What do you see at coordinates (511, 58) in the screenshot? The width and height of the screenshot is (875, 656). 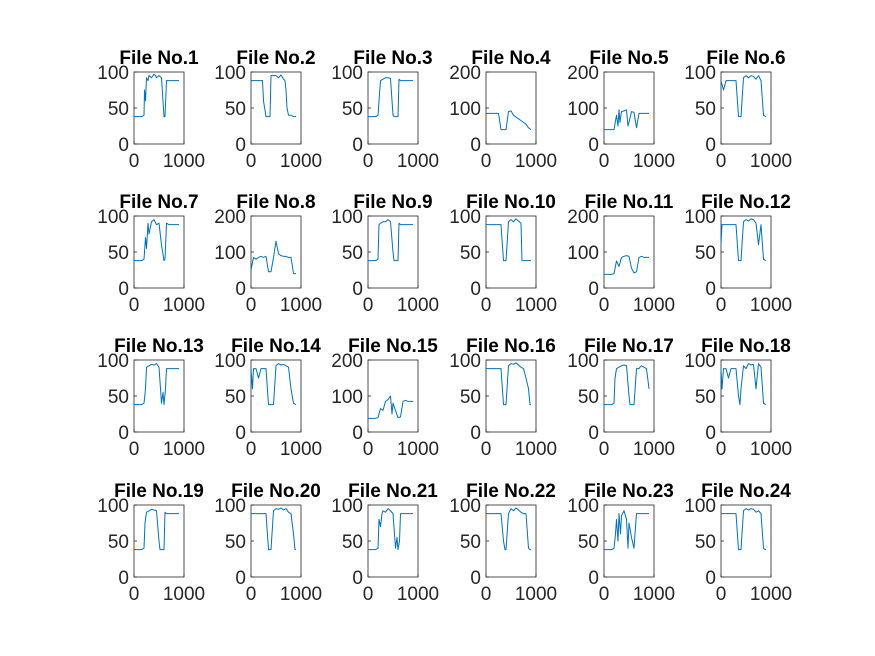 I see `subplot-title: File No.4` at bounding box center [511, 58].